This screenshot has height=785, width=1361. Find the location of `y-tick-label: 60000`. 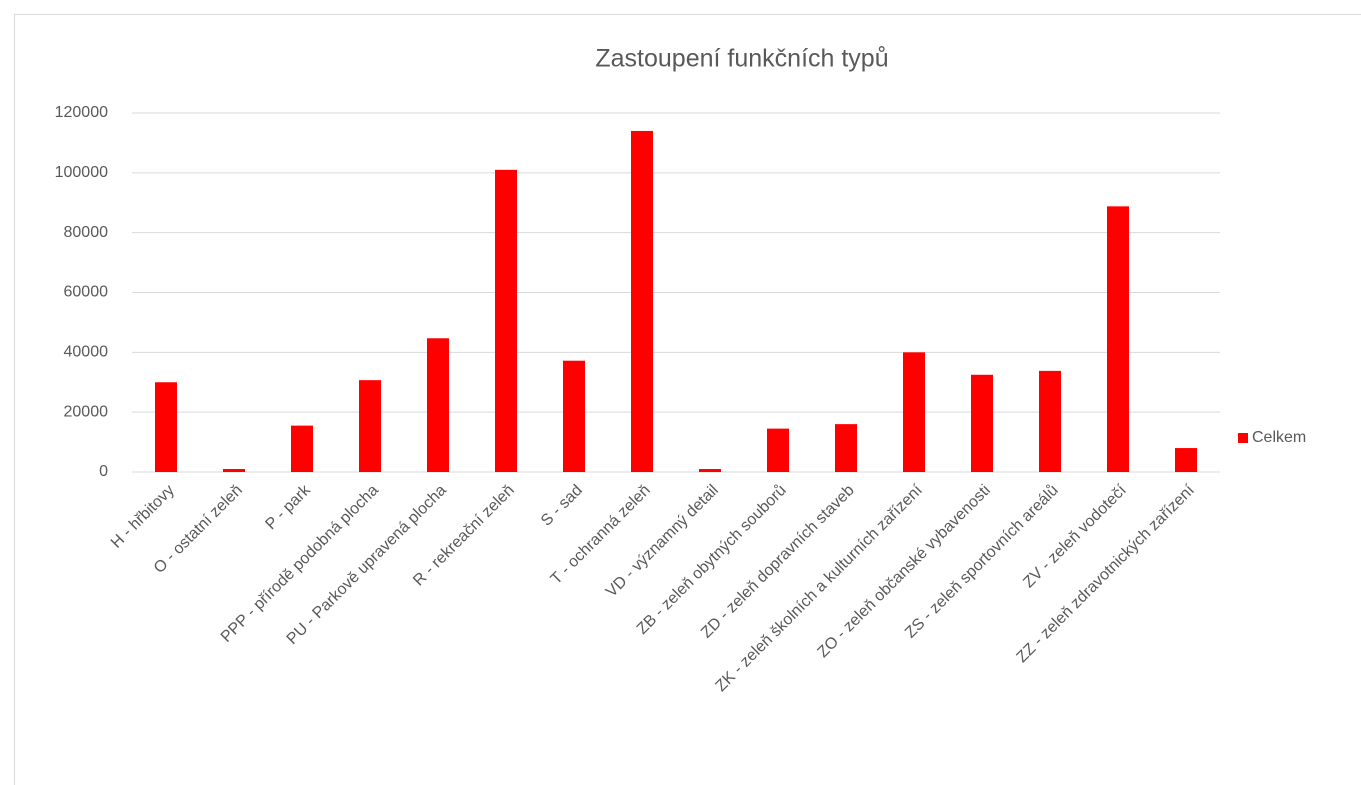

y-tick-label: 60000 is located at coordinates (86, 292).